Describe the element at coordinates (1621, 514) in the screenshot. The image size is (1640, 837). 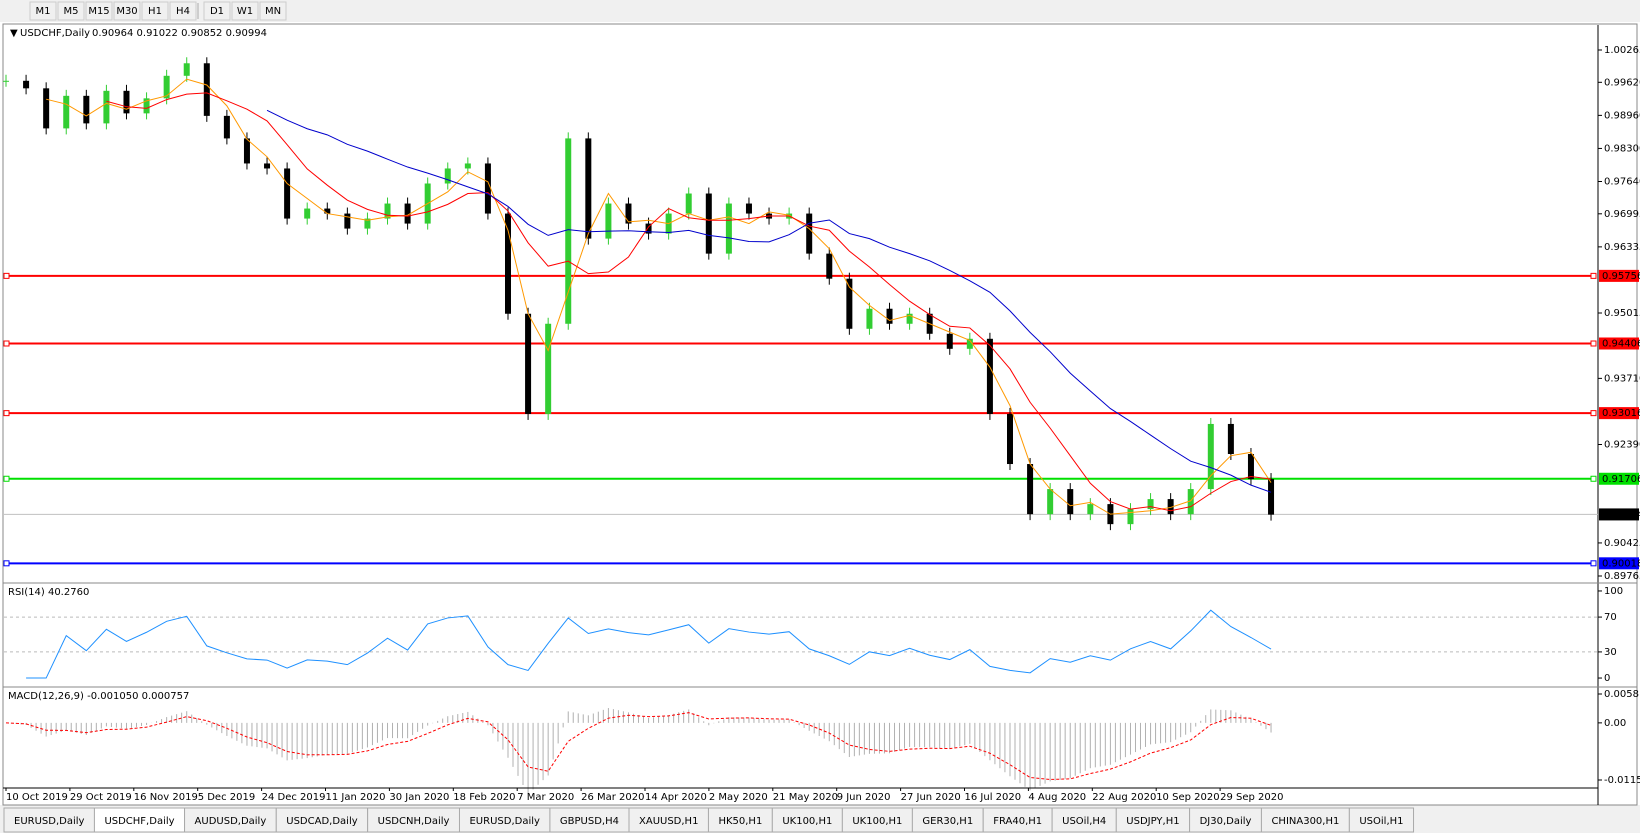
I see `current-price: 0.90994` at that location.